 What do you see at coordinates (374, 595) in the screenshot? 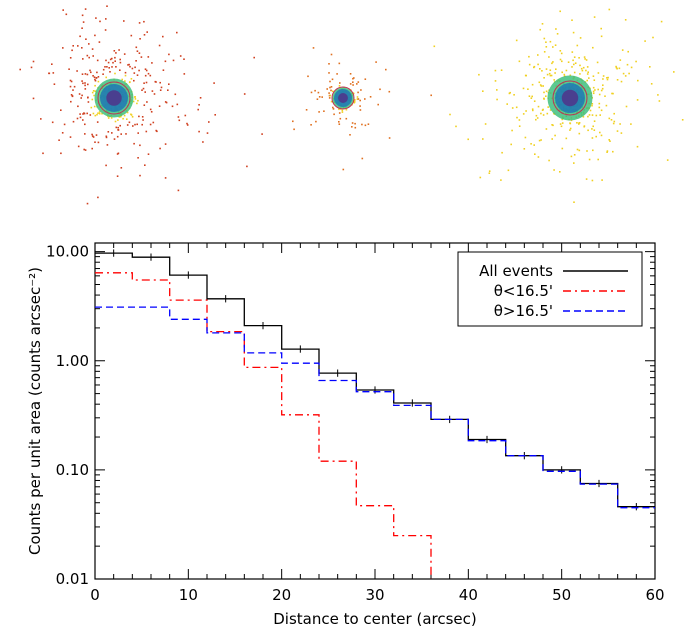
I see `x-tick-label: 30` at bounding box center [374, 595].